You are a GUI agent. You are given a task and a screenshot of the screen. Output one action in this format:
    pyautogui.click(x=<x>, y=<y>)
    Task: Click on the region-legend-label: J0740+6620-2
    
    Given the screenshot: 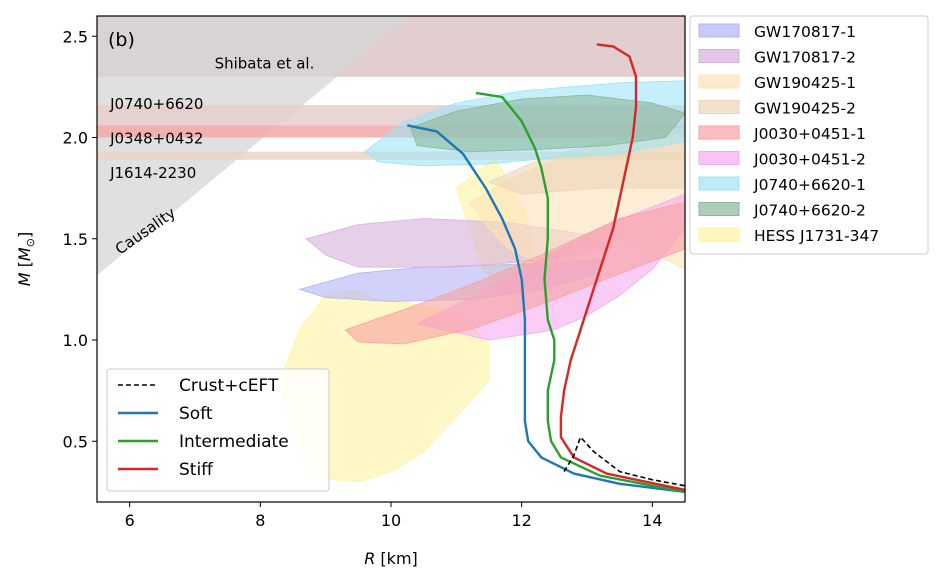 What is the action you would take?
    pyautogui.click(x=809, y=211)
    